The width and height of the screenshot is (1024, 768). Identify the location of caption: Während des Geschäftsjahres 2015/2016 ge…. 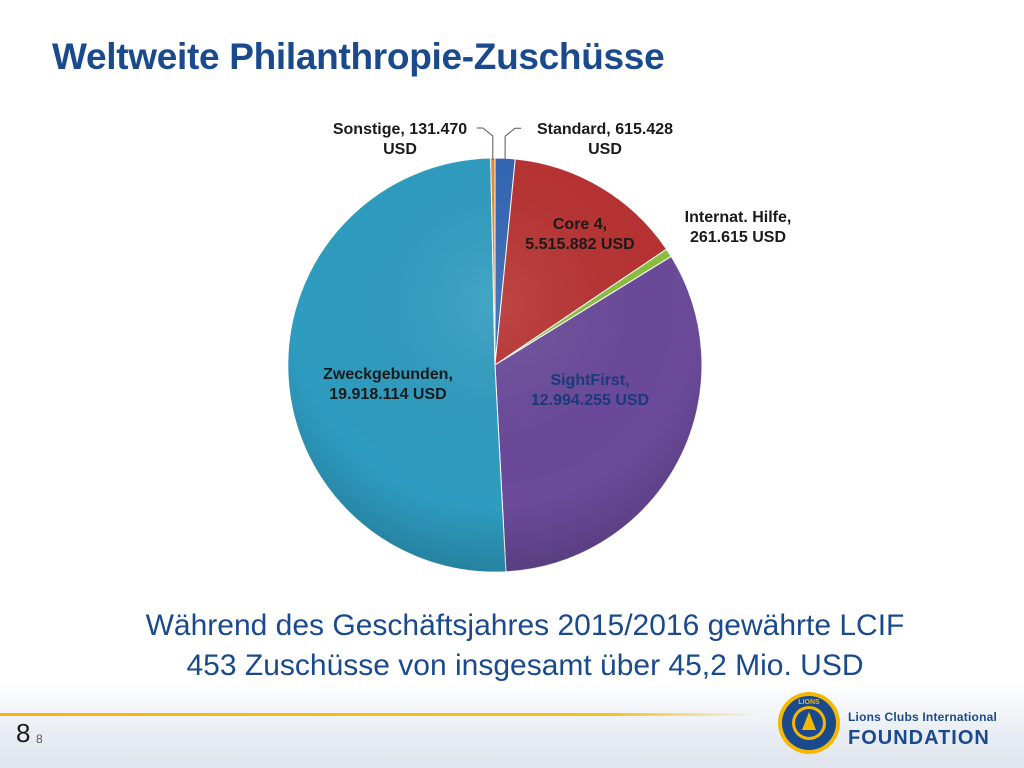
(512, 646).